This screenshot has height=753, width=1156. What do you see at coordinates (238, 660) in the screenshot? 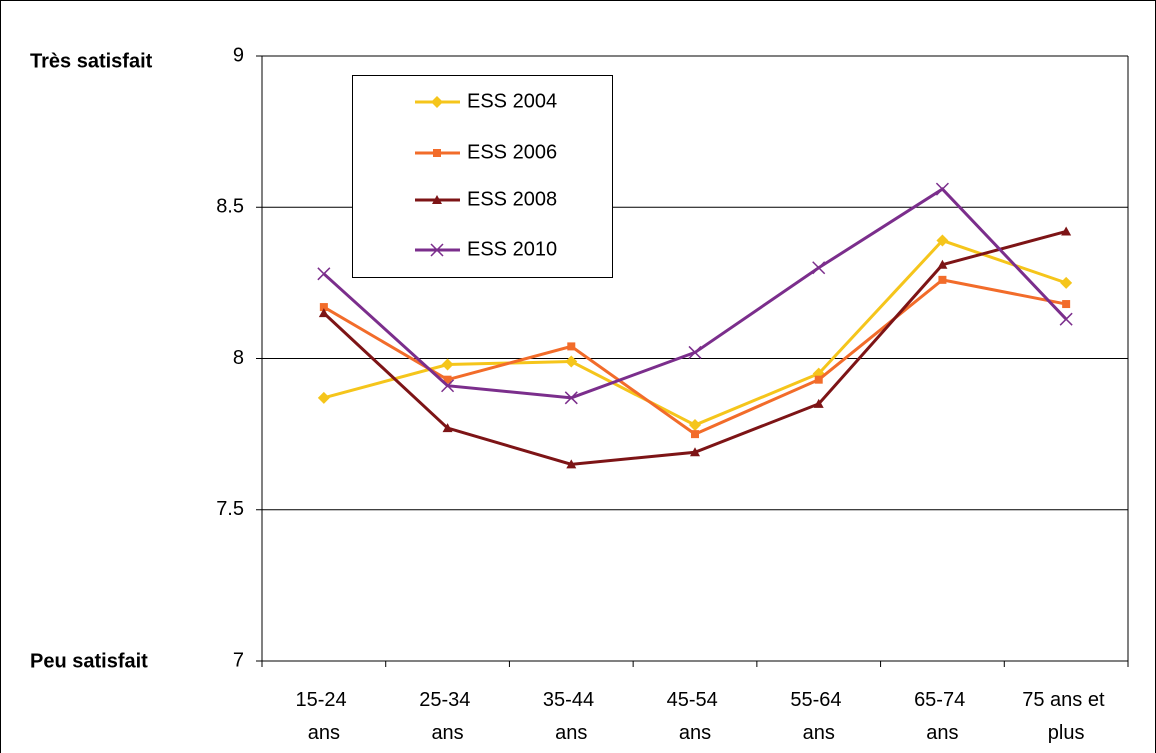
I see `y-tick-label: 7` at bounding box center [238, 660].